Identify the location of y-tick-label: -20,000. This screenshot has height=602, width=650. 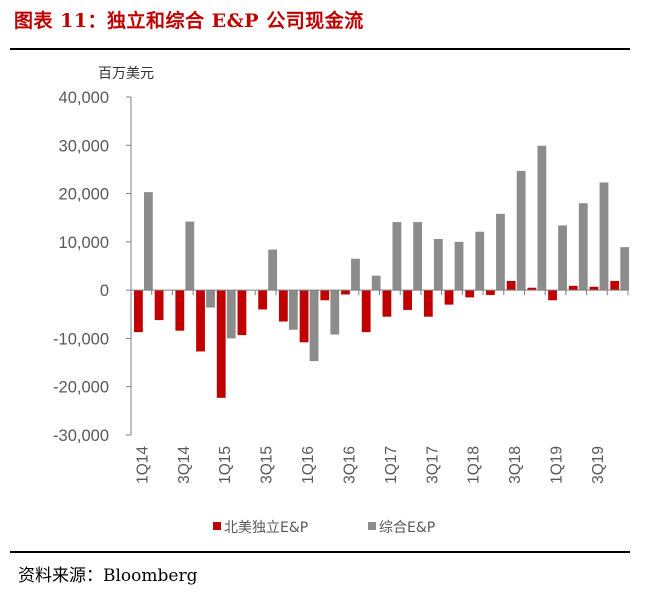
(81, 388).